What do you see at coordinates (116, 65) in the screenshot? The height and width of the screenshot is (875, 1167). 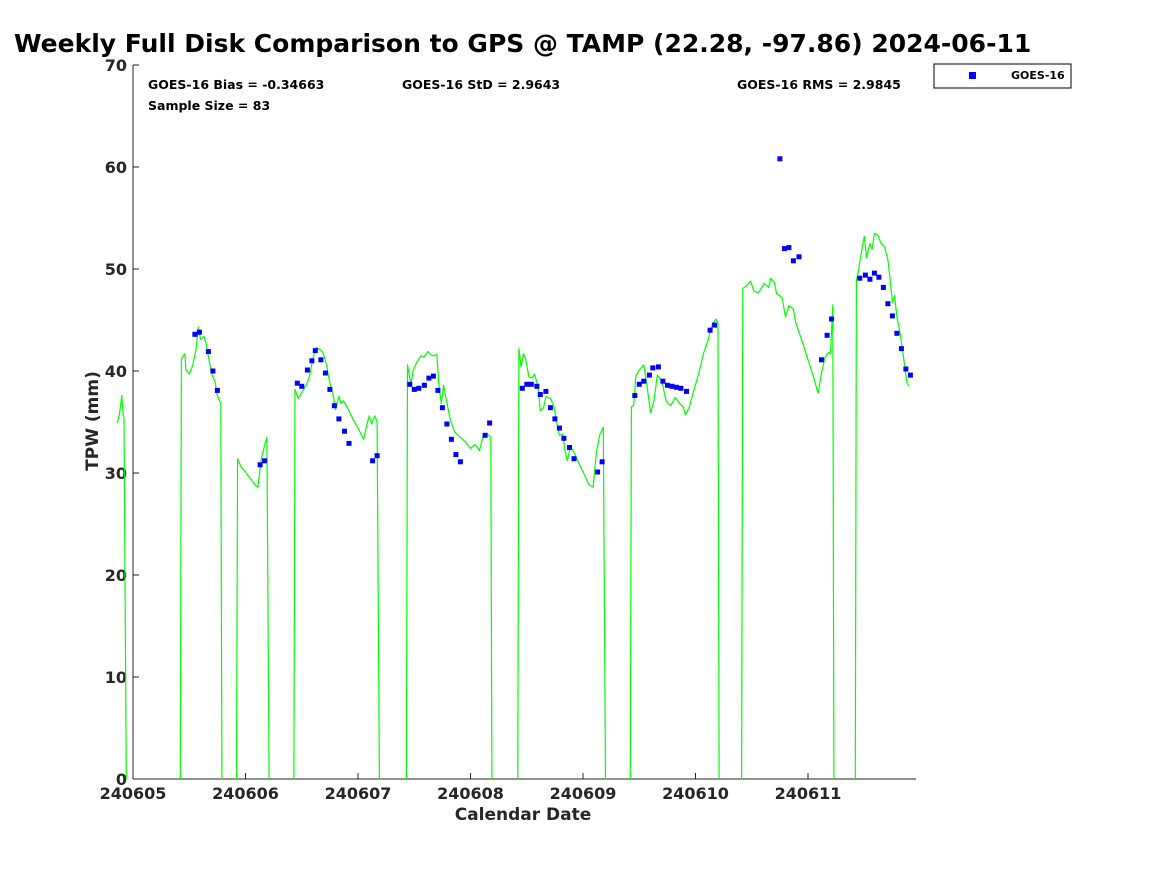 I see `y-tick-label: 70` at bounding box center [116, 65].